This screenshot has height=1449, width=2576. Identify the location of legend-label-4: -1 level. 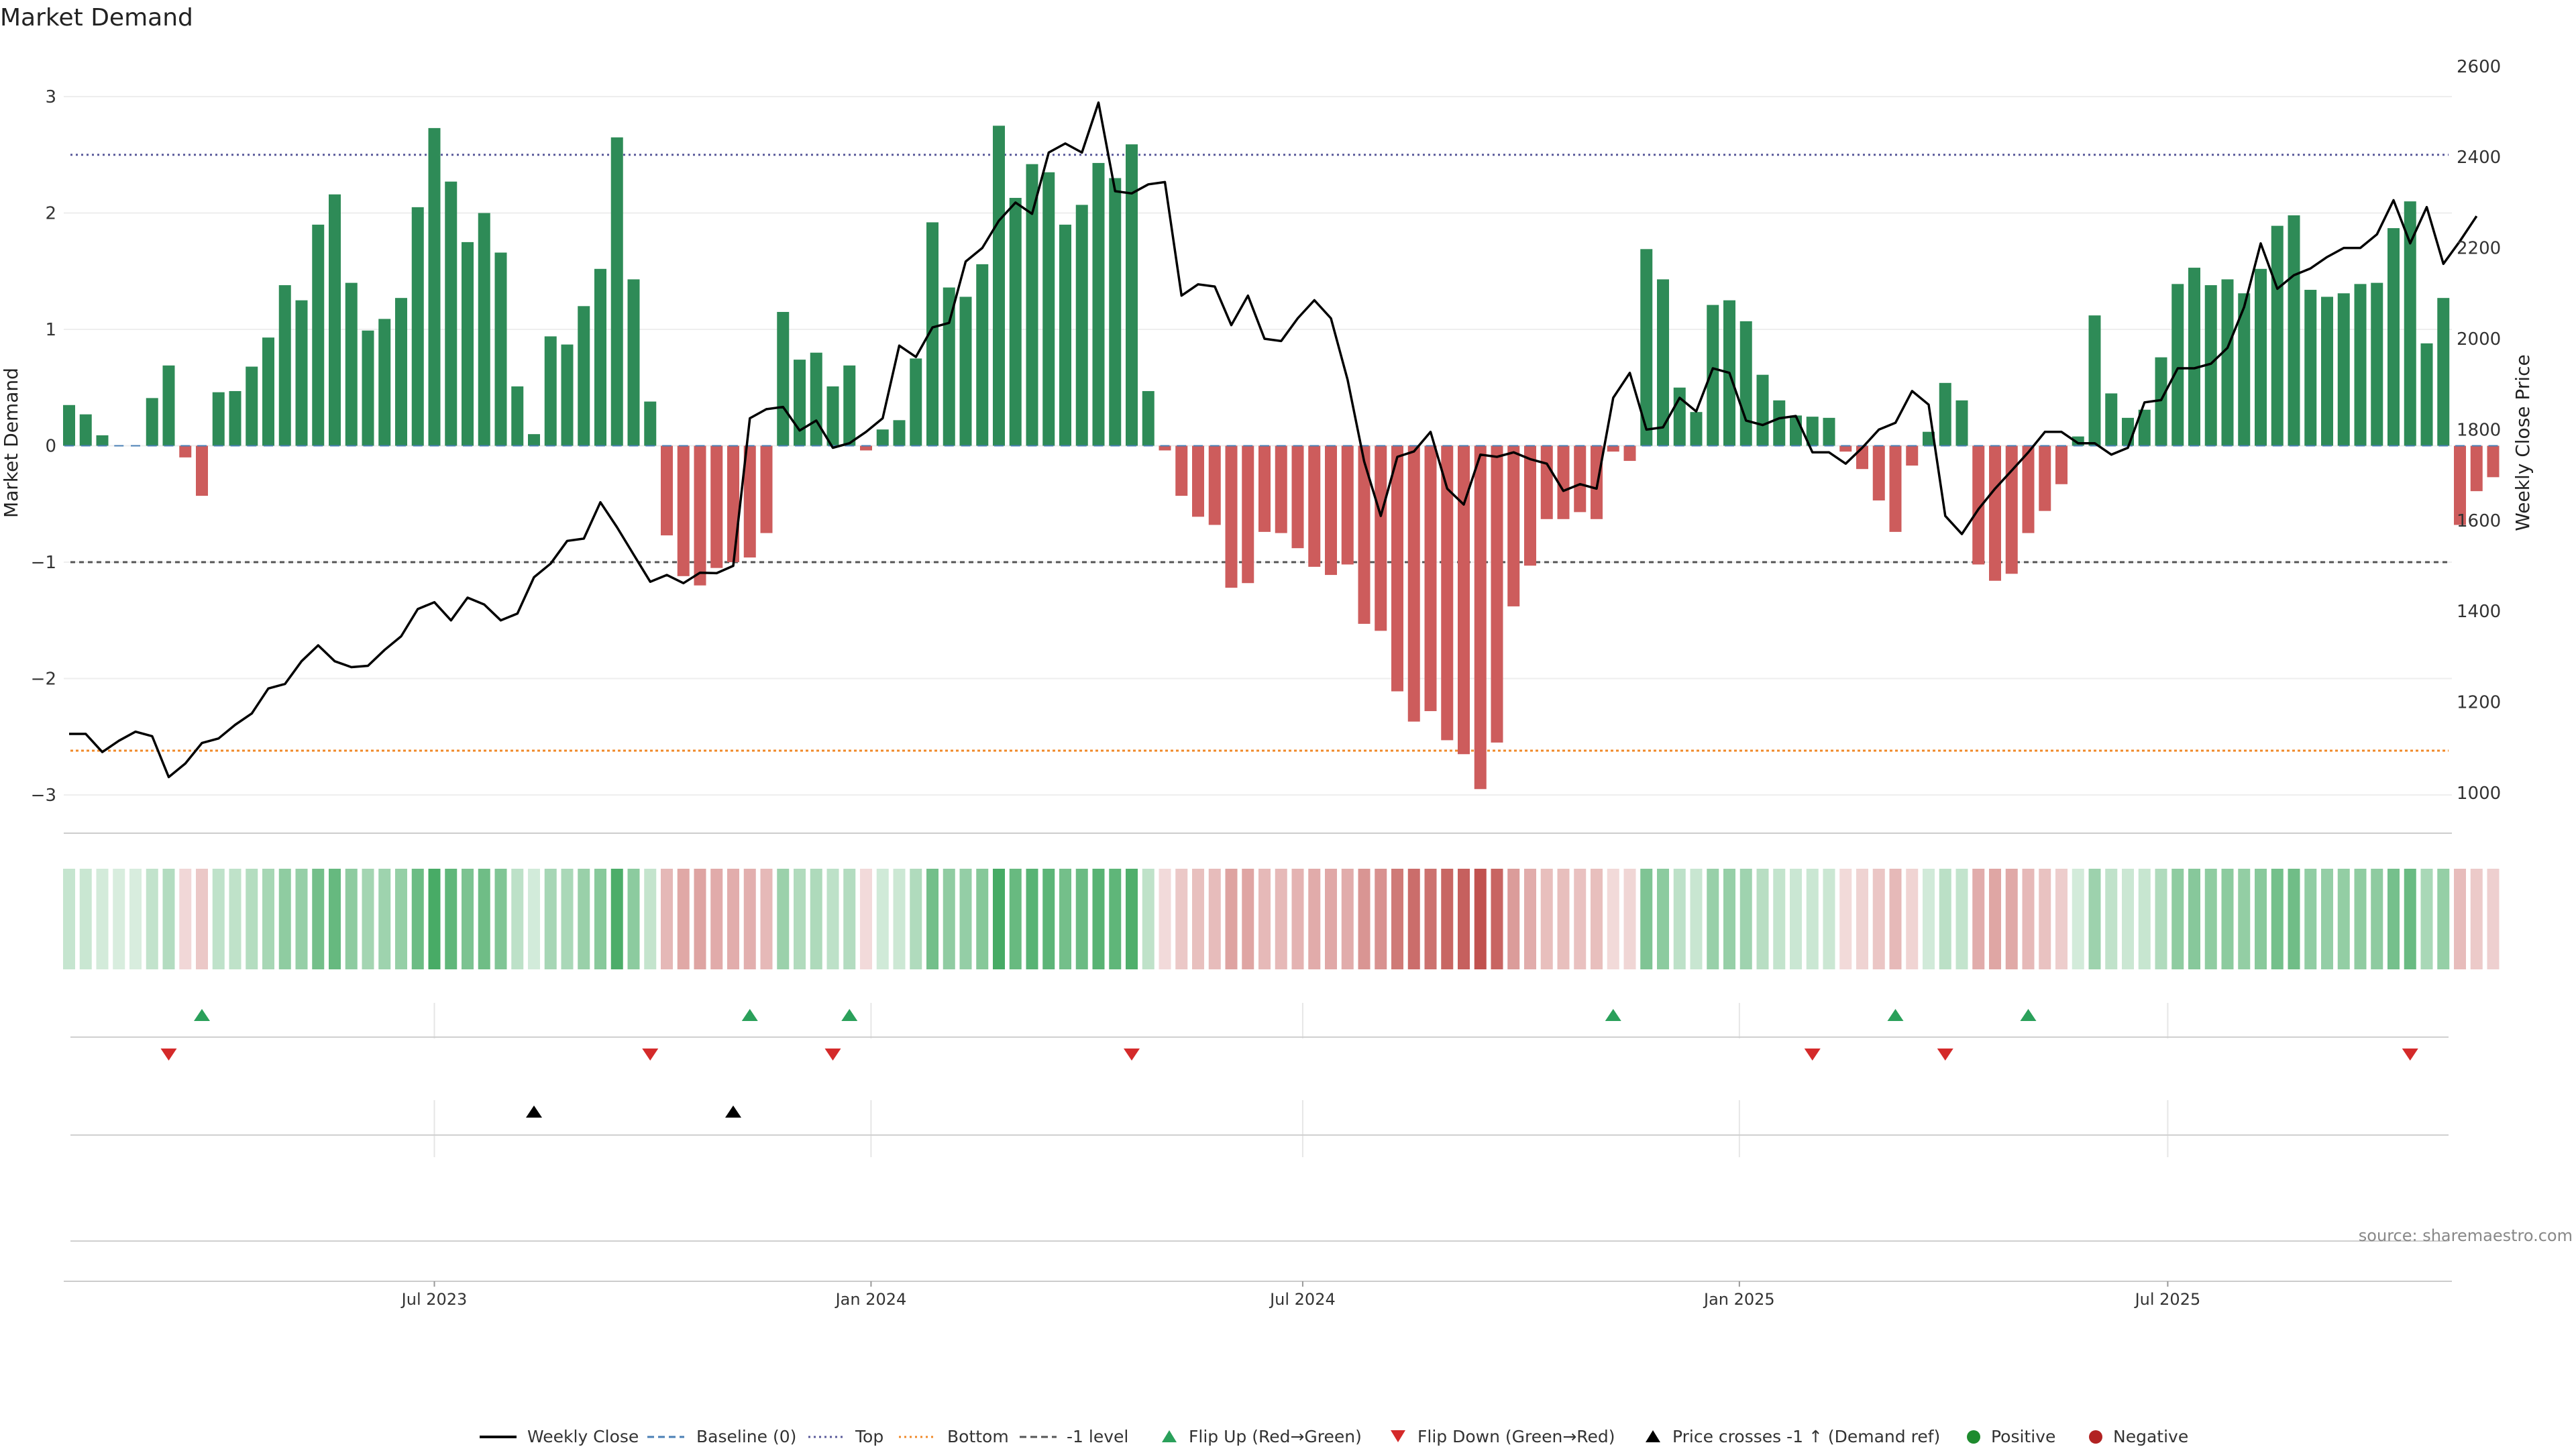
(1097, 1436).